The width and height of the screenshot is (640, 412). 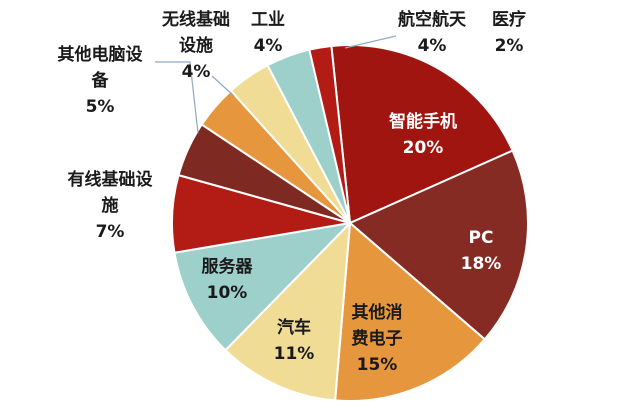 I want to click on slice-label-10: 医疗 2%, so click(x=509, y=32).